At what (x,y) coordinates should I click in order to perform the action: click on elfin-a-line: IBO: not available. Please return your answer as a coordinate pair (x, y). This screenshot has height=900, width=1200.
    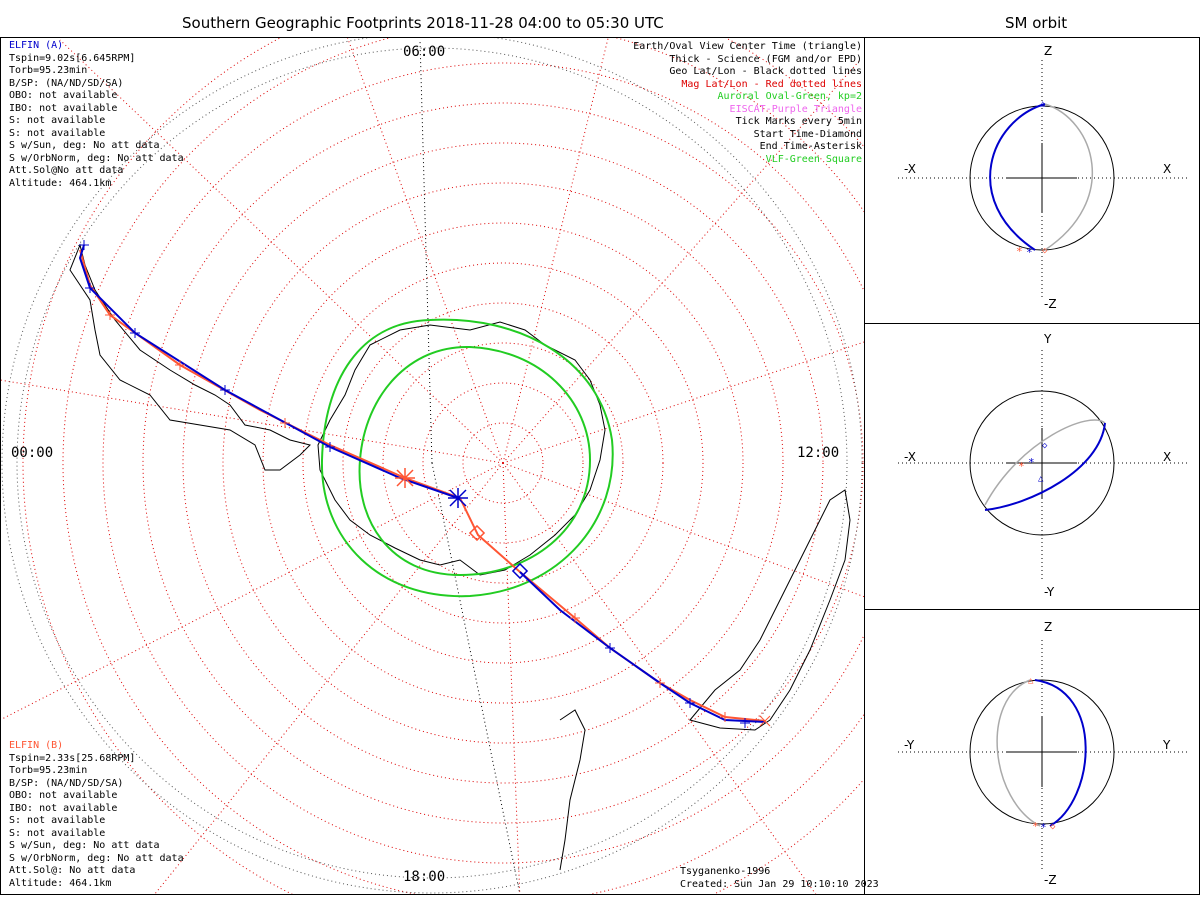
    Looking at the image, I should click on (63, 108).